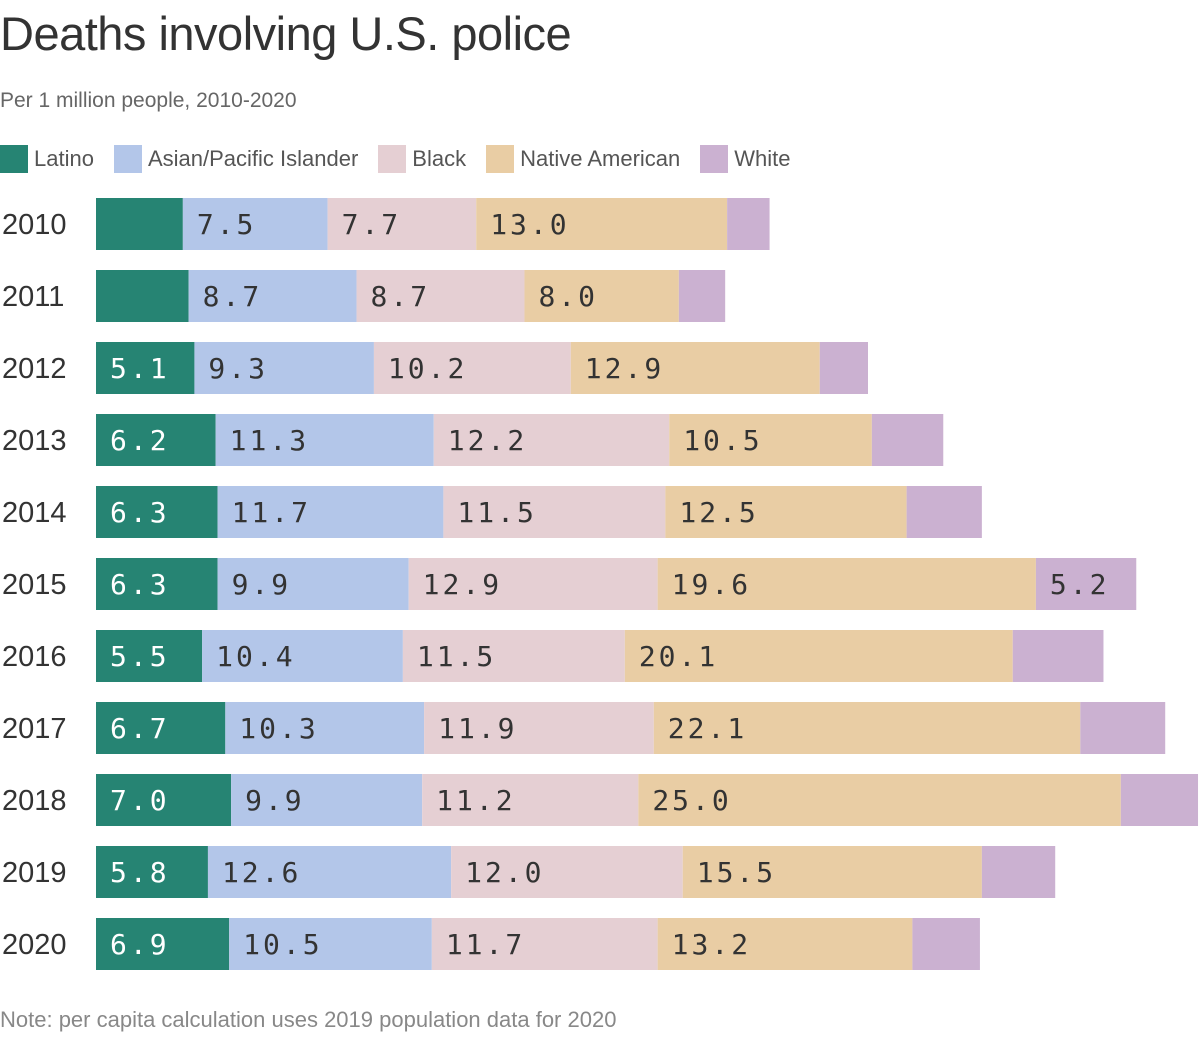 The image size is (1200, 1048). Describe the element at coordinates (64, 158) in the screenshot. I see `legend-label: Latino` at that location.